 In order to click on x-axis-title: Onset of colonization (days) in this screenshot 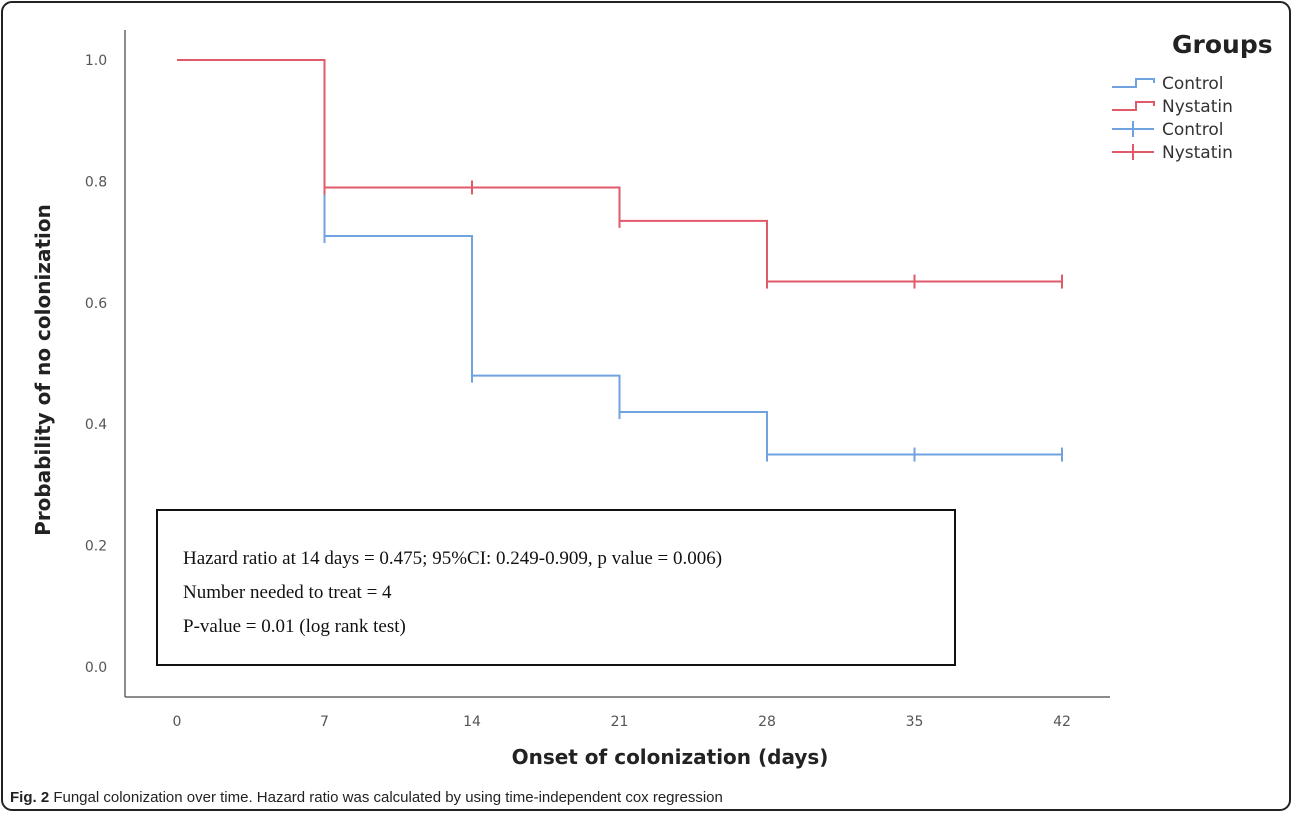, I will do `click(670, 757)`.